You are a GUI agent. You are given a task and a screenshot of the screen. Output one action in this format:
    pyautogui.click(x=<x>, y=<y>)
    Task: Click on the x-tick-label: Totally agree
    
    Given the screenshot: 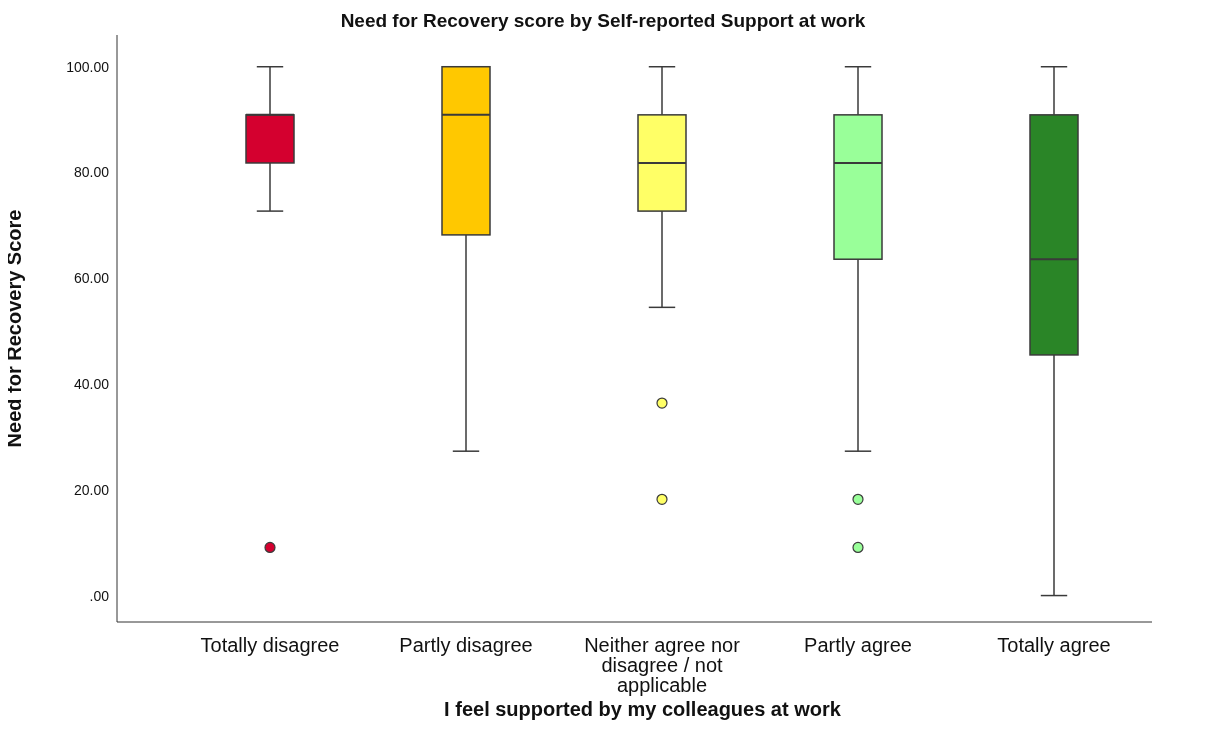 What is the action you would take?
    pyautogui.click(x=1054, y=645)
    